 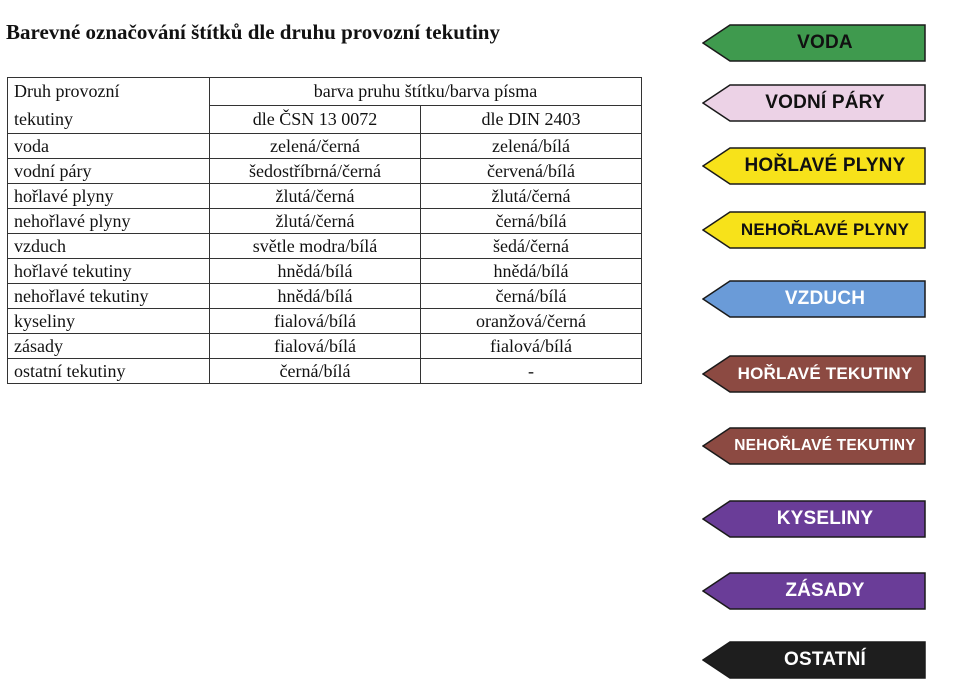 I want to click on pipe-label-arrow: OSTATNÍ, so click(x=814, y=660).